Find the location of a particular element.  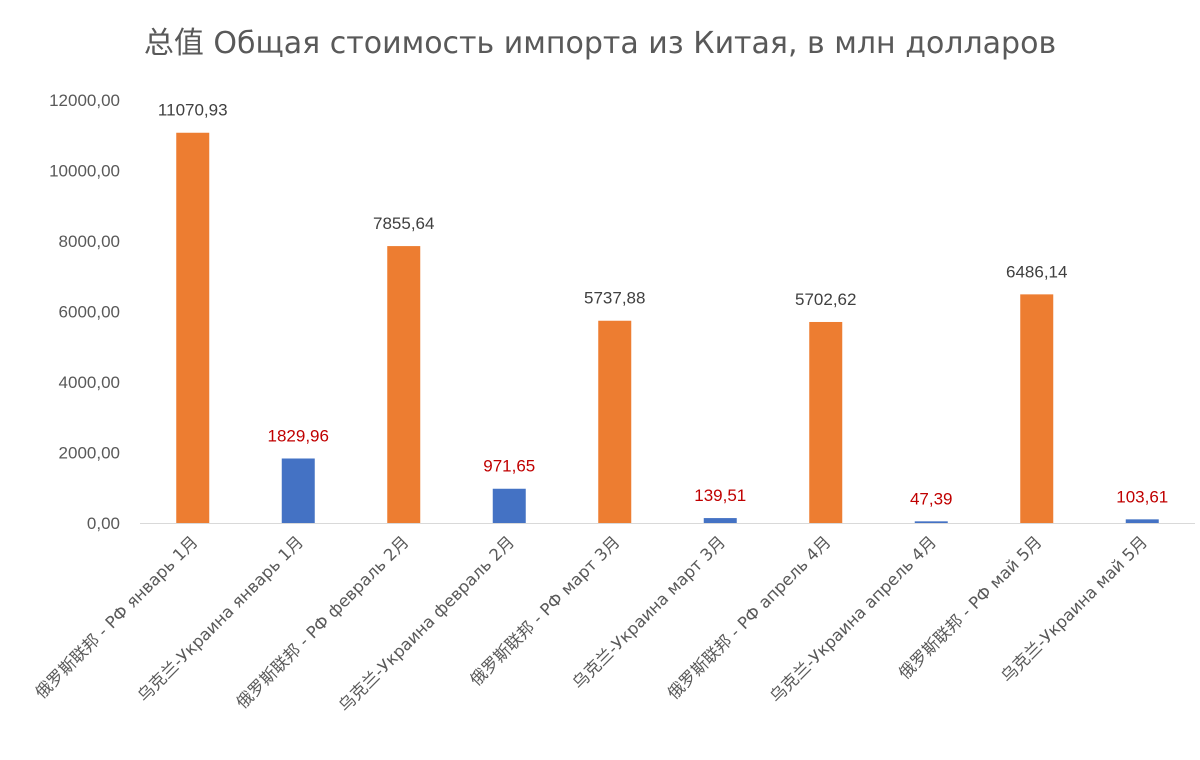

y-tick-label: 8000,00 is located at coordinates (89, 241).